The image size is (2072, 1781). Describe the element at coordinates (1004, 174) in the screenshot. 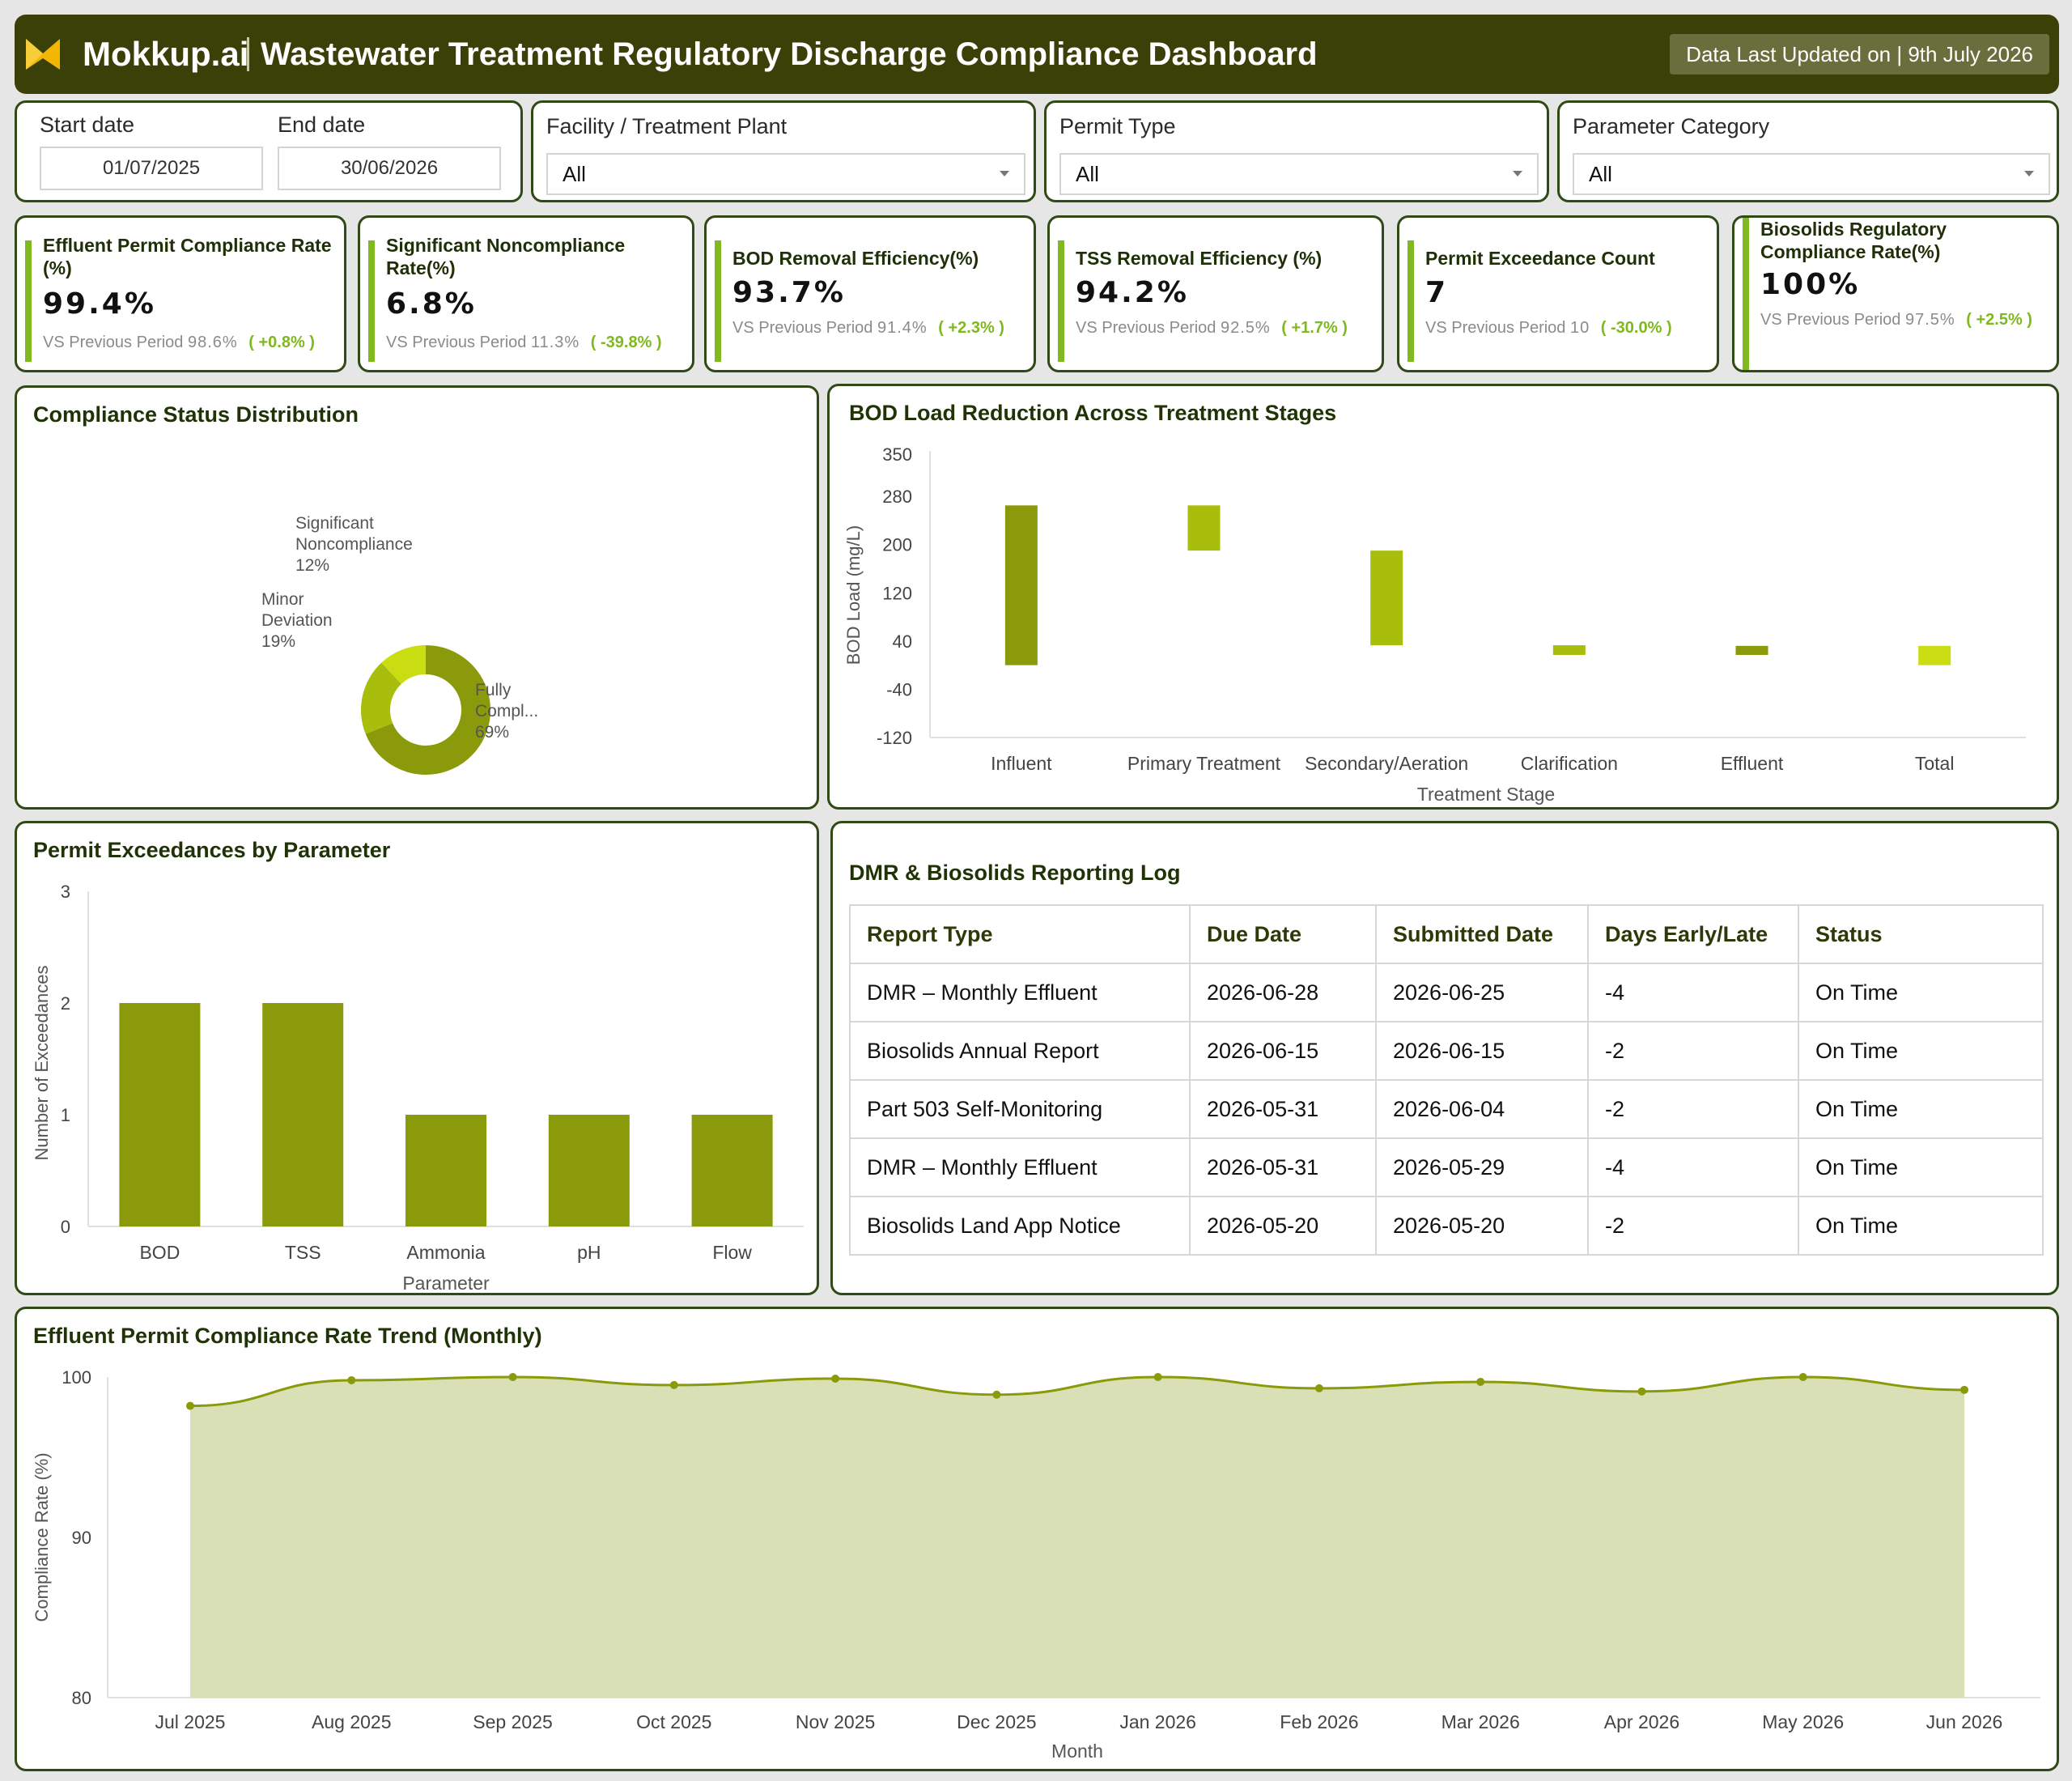

I see `chevron-down-icon` at that location.